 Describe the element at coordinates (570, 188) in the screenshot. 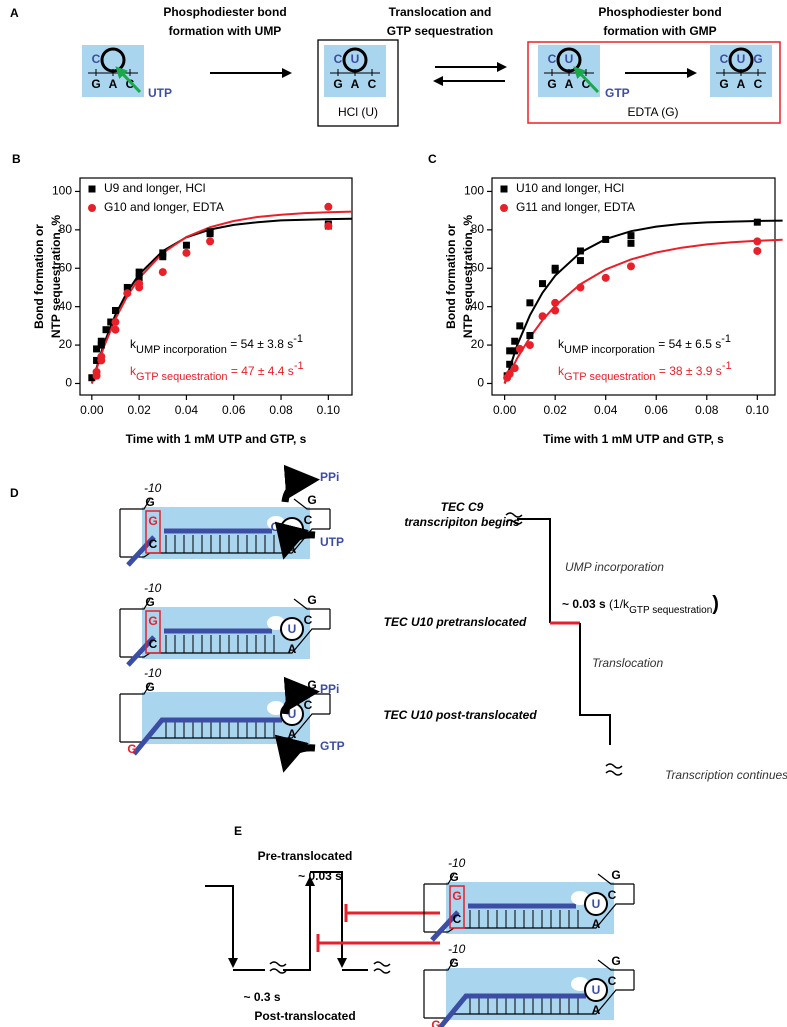

I see `legend-label: U10 and longer, HCl` at that location.